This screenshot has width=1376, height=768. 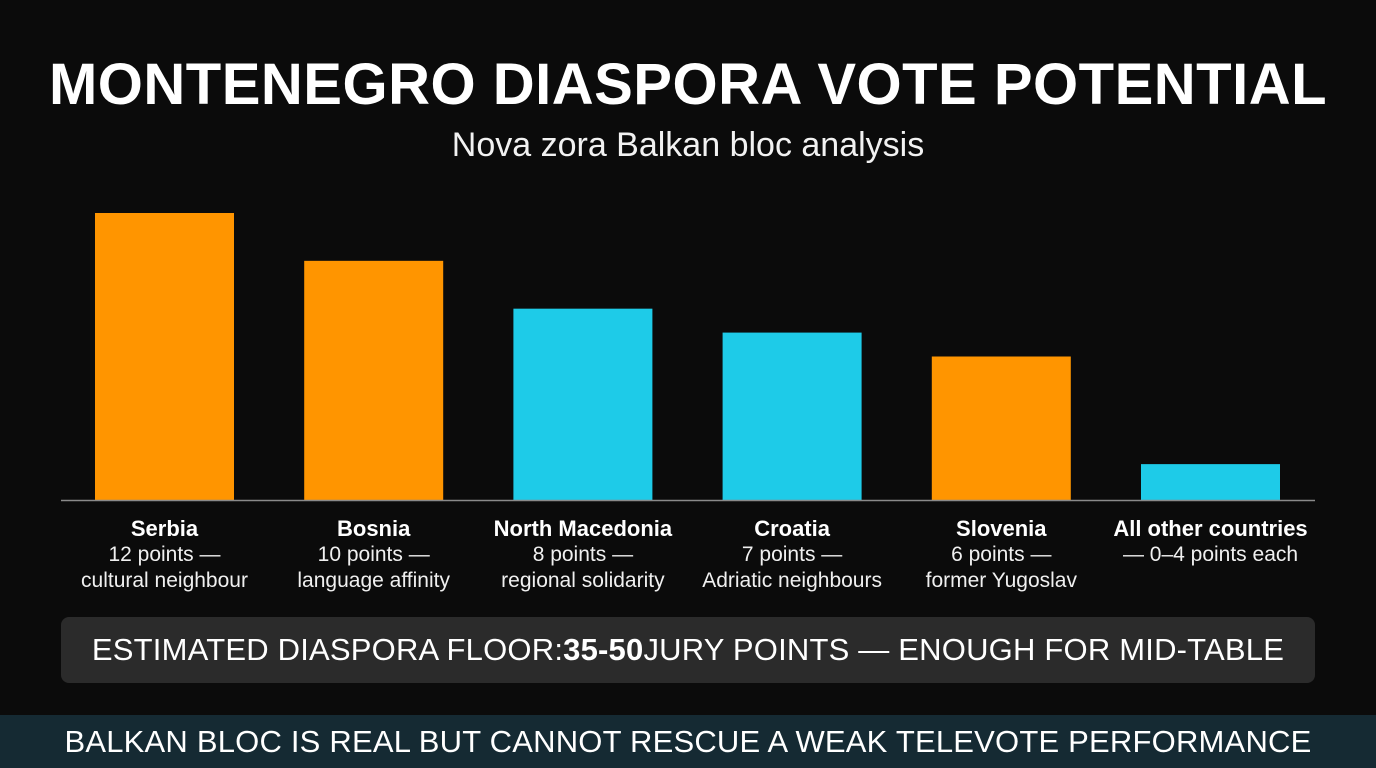 What do you see at coordinates (792, 528) in the screenshot?
I see `category-name: Croatia` at bounding box center [792, 528].